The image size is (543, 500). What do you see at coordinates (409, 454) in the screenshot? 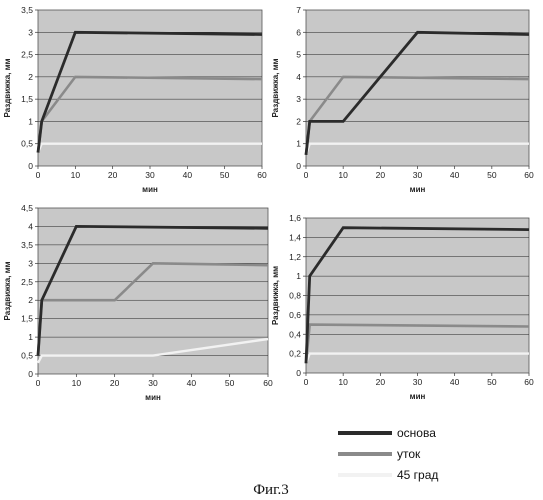
I see `legend-label: уток` at bounding box center [409, 454].